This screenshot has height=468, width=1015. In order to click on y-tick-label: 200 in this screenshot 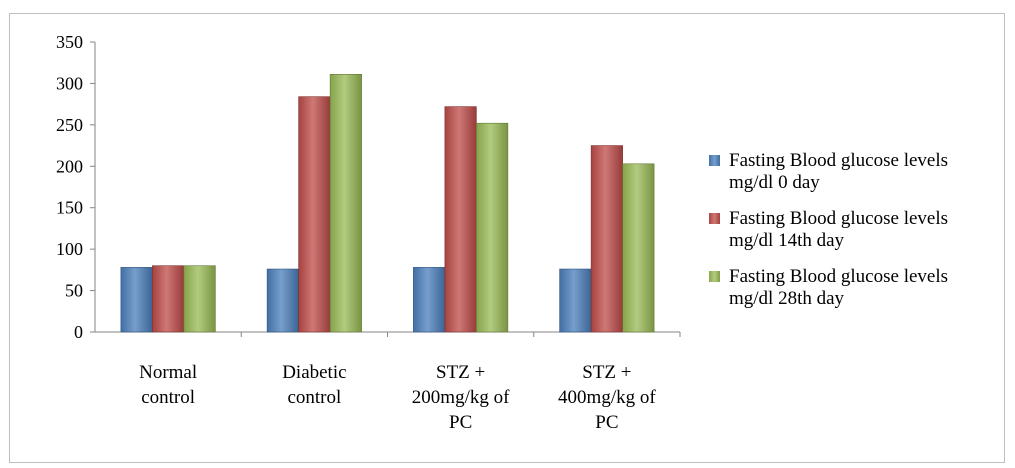, I will do `click(69, 166)`.